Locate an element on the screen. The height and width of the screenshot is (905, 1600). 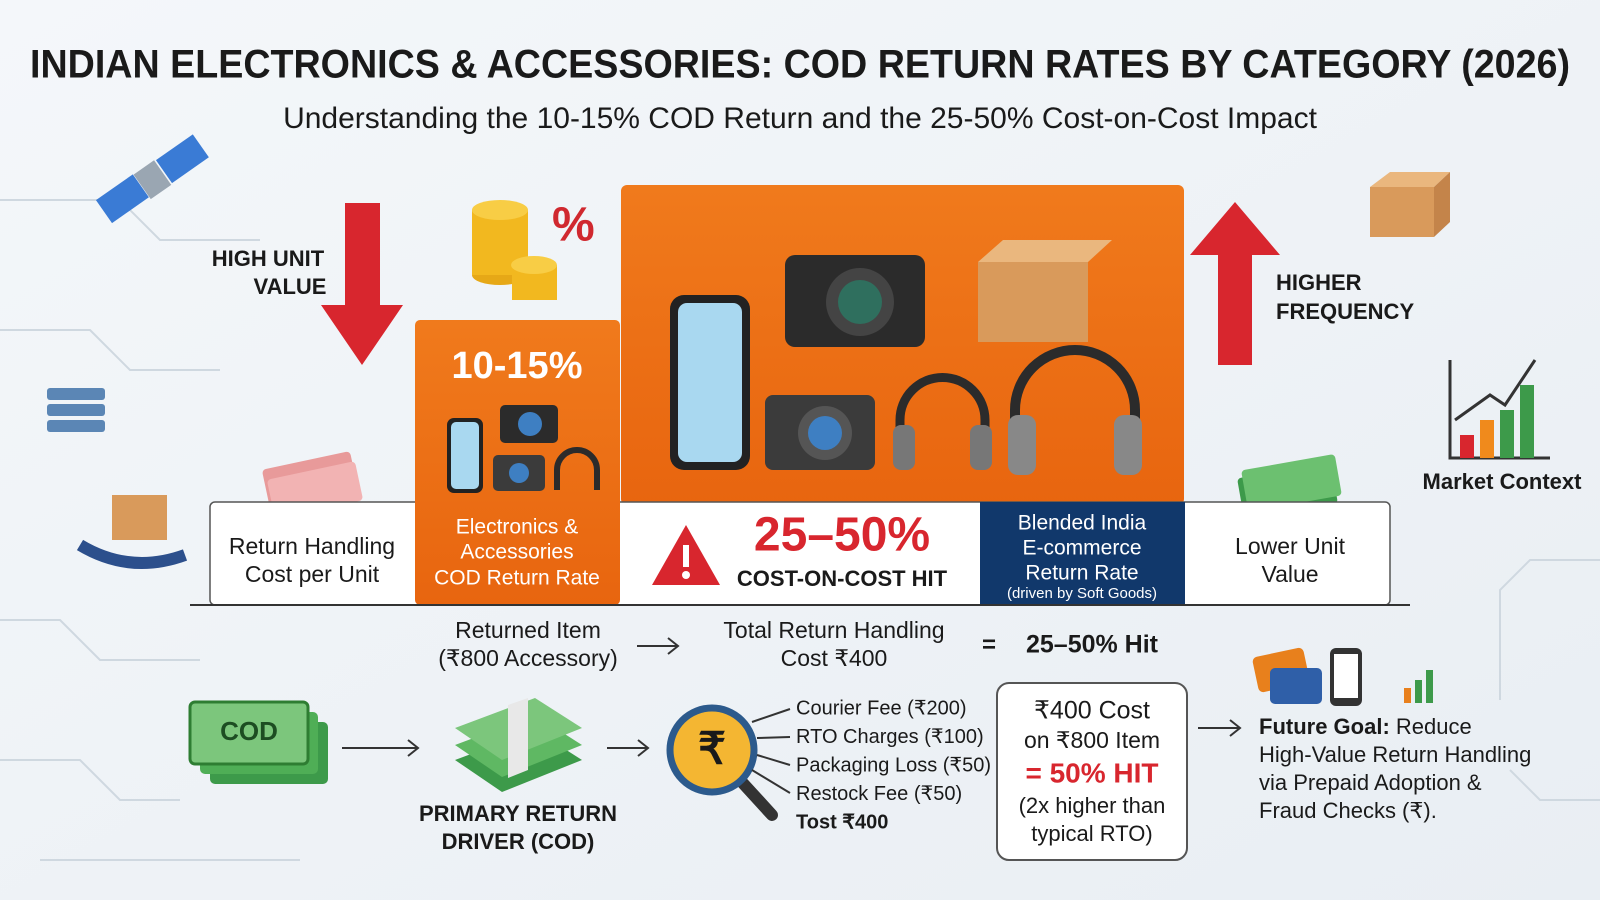
panel-text: Return Handling is located at coordinates (312, 546).